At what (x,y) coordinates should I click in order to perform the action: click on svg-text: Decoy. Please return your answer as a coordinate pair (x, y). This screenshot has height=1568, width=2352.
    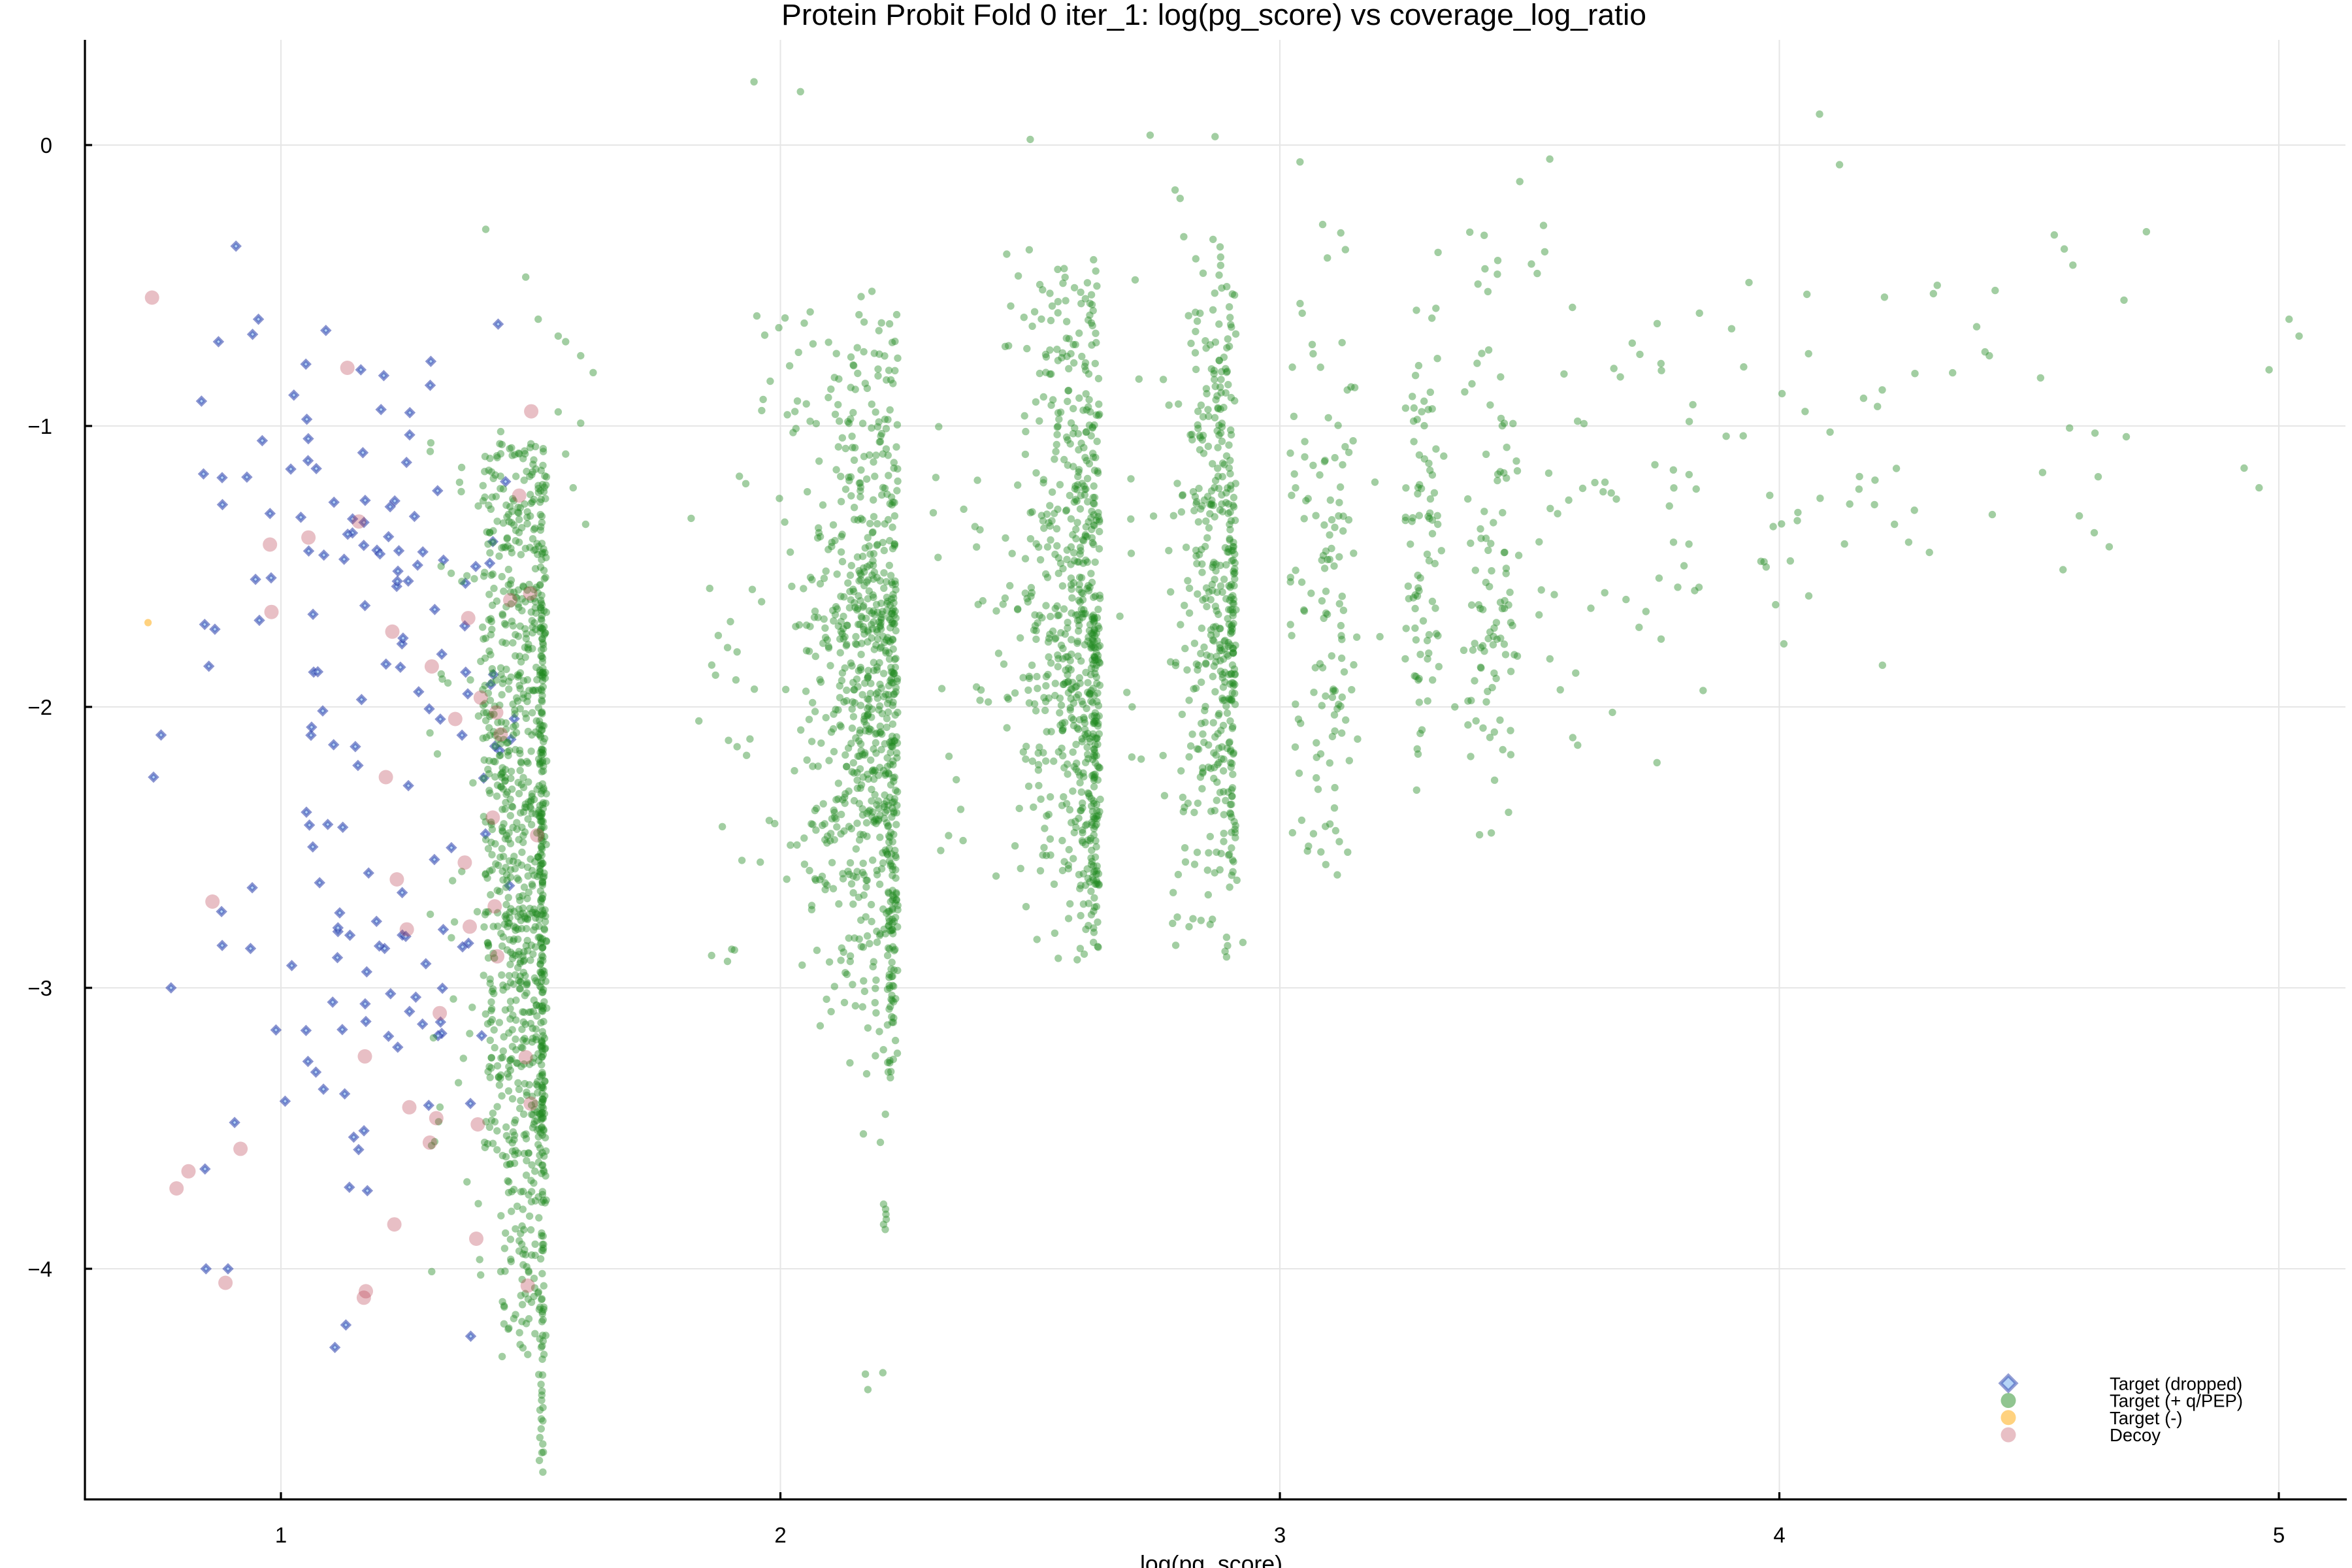
    Looking at the image, I should click on (2135, 1435).